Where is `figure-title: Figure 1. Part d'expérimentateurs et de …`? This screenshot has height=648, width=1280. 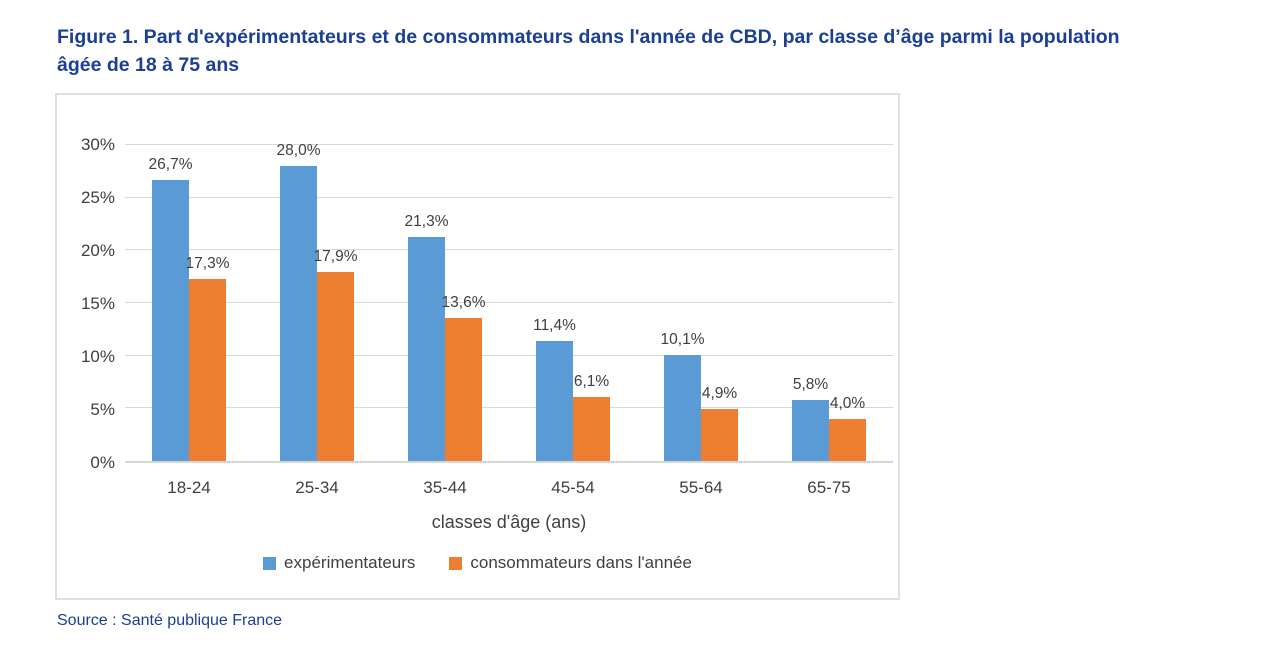 figure-title: Figure 1. Part d'expérimentateurs et de … is located at coordinates (588, 51).